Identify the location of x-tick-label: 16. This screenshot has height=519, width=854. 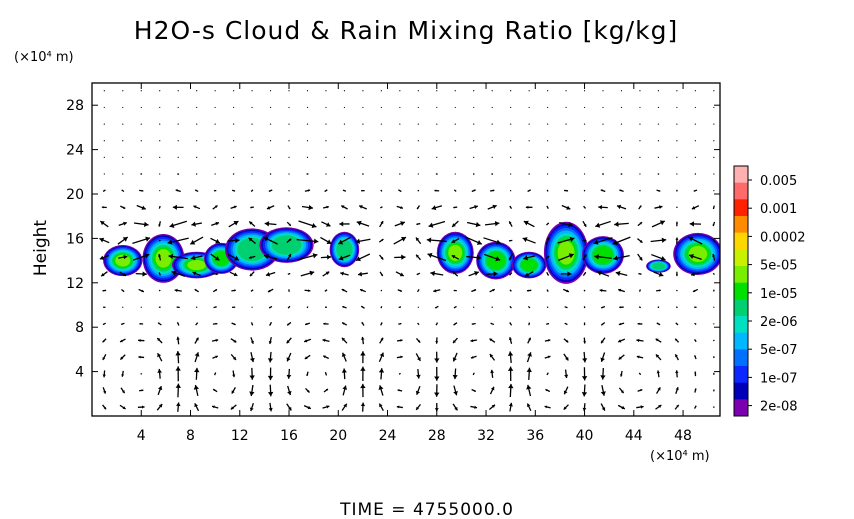
(289, 436).